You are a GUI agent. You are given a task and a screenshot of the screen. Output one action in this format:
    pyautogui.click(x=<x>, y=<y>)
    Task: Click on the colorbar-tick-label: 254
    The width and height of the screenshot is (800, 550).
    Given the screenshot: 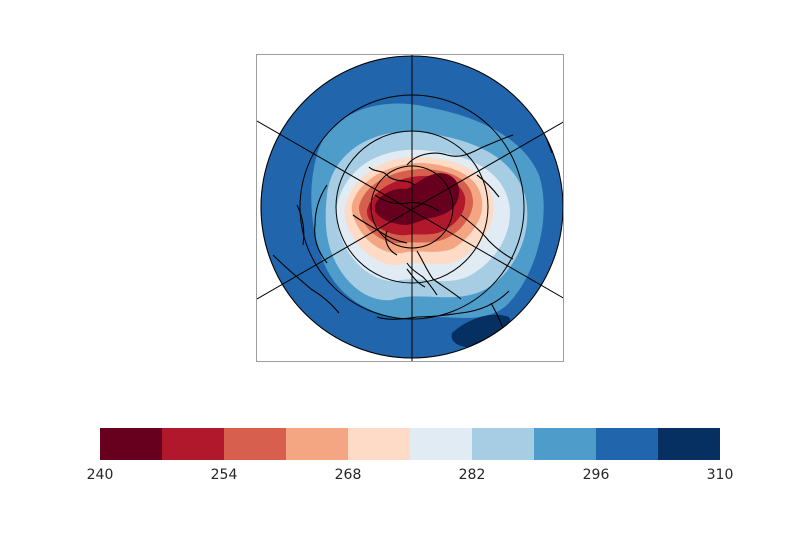 What is the action you would take?
    pyautogui.click(x=224, y=475)
    